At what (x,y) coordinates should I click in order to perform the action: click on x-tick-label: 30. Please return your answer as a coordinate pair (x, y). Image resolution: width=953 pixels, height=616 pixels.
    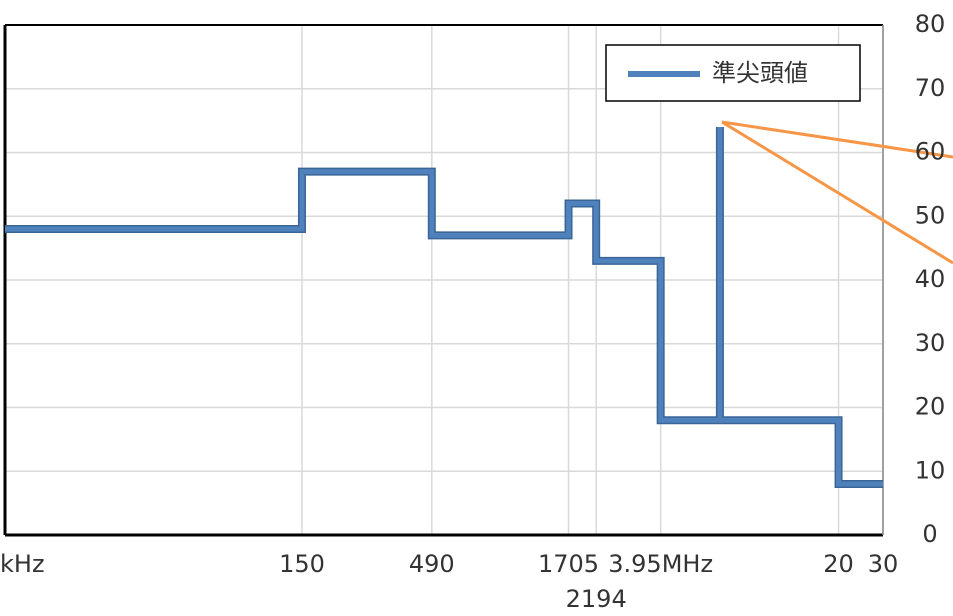
    Looking at the image, I should click on (883, 564).